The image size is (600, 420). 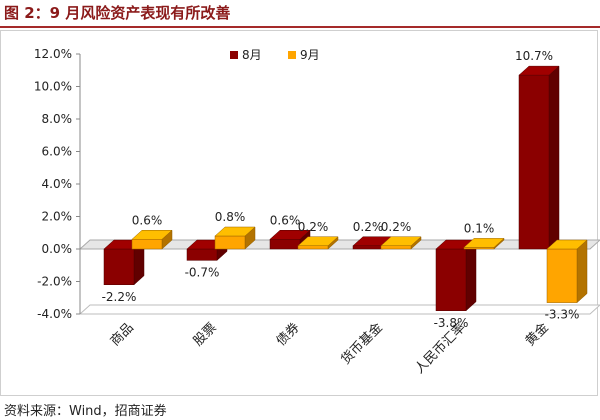 What do you see at coordinates (537, 335) in the screenshot?
I see `x-tick-label: 黄金` at bounding box center [537, 335].